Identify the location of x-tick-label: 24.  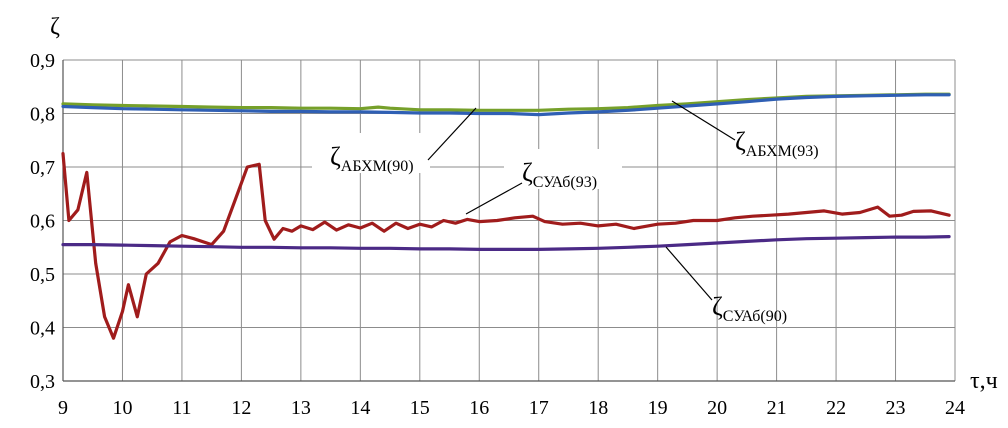
(955, 408).